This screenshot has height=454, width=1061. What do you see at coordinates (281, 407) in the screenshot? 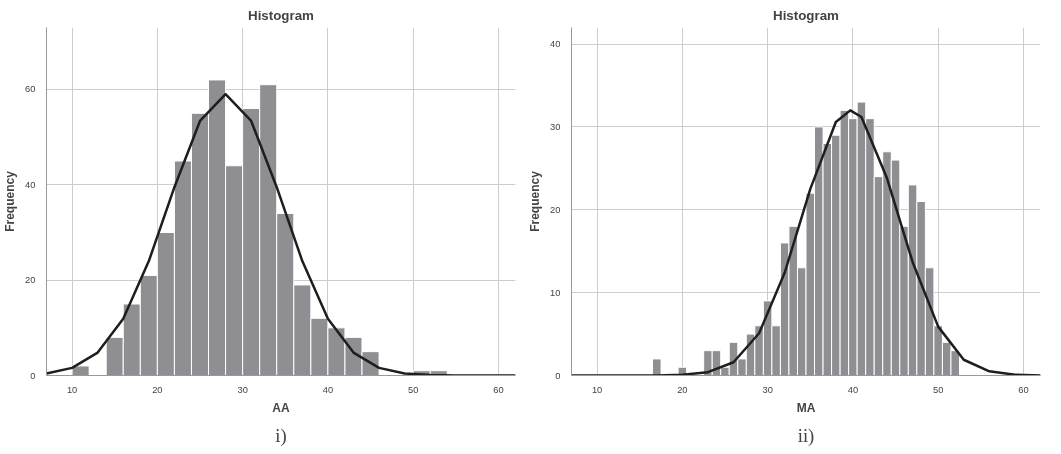
I see `x-axis-title: AA` at bounding box center [281, 407].